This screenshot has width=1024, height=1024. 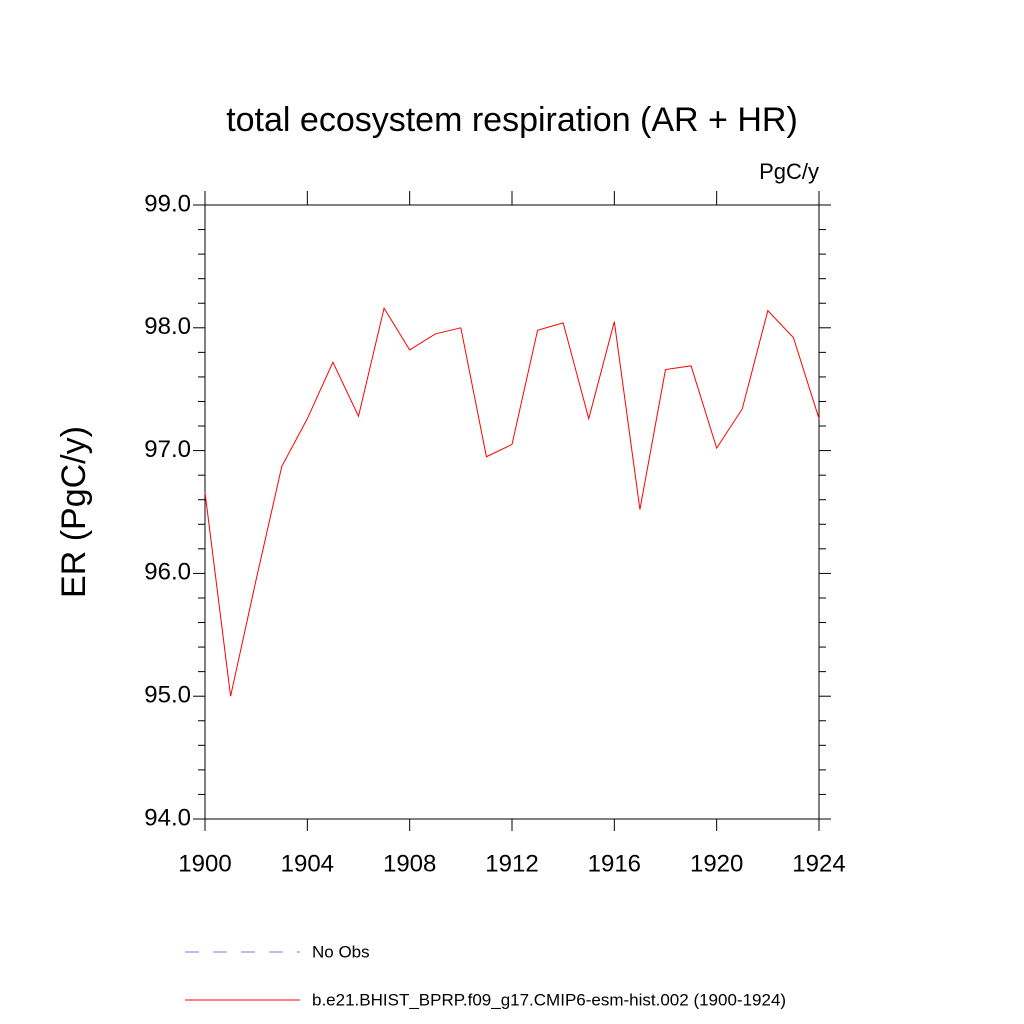 I want to click on x-tick-label: 1912, so click(x=511, y=863).